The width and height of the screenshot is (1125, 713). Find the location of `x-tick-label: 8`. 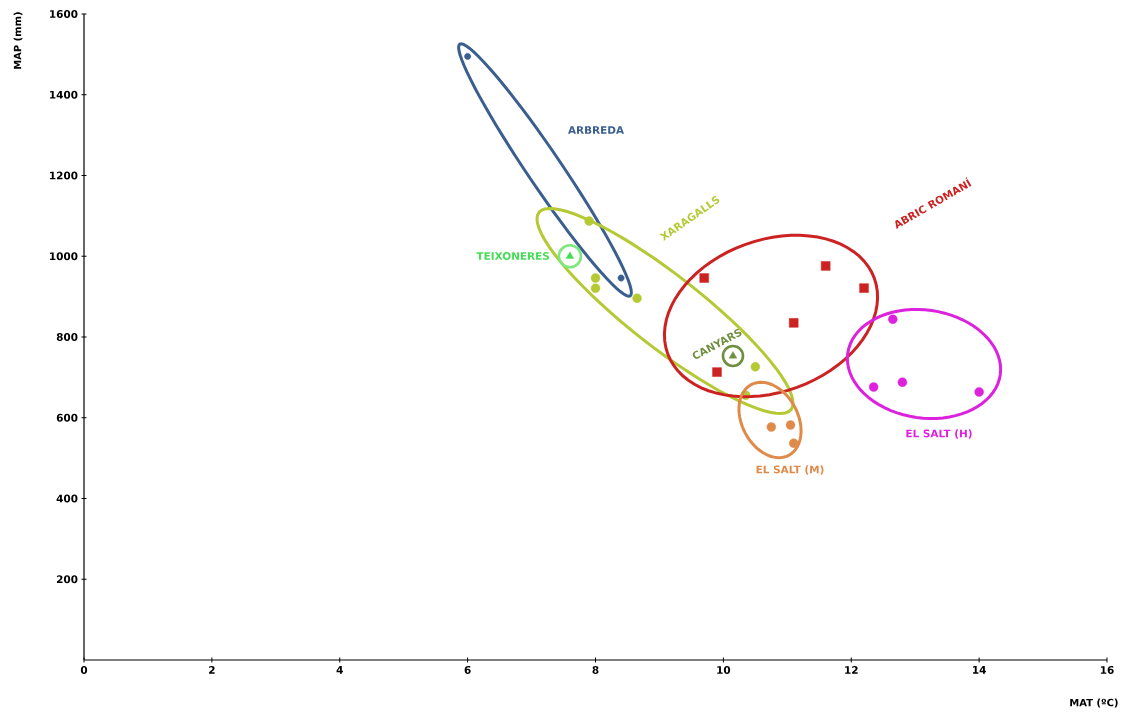

x-tick-label: 8 is located at coordinates (595, 670).